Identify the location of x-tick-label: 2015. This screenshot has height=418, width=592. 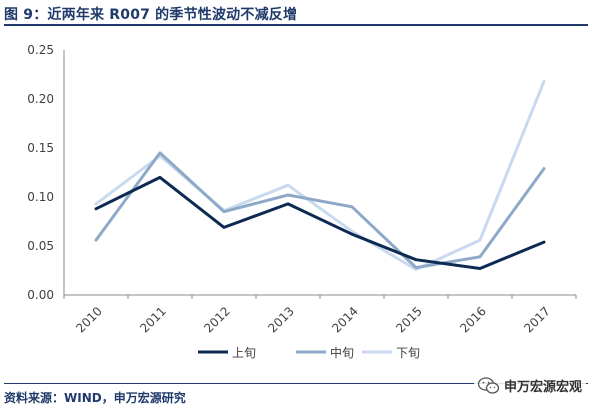
(408, 319).